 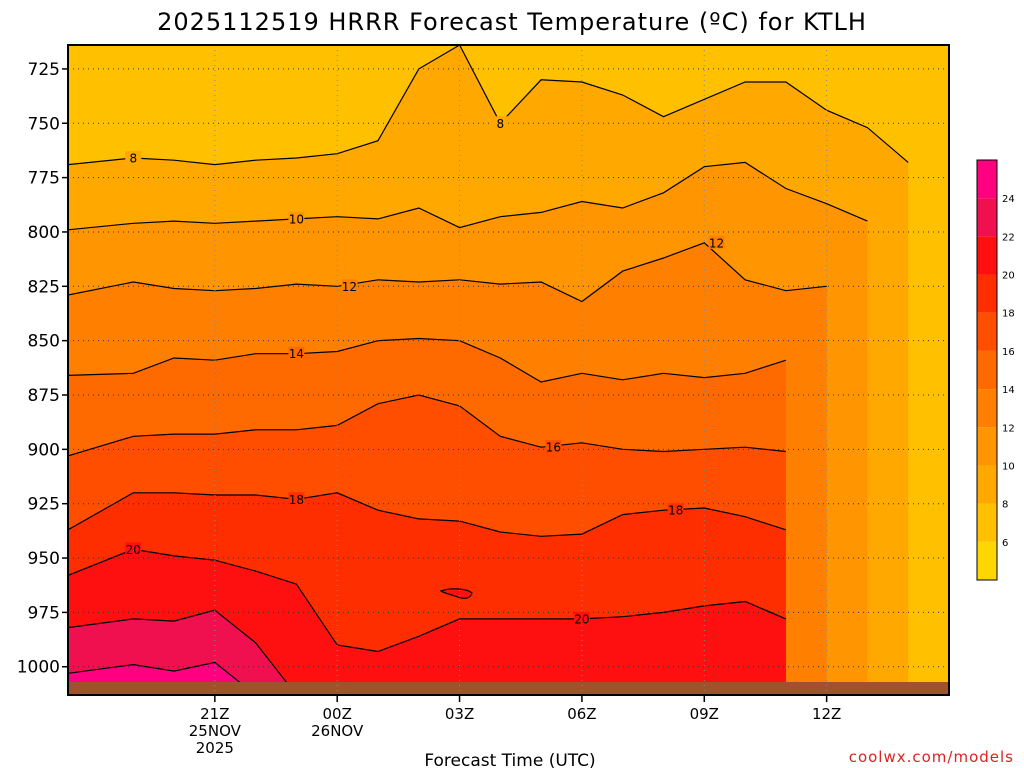 I want to click on colorbar-tick-24: 24, so click(x=1008, y=199).